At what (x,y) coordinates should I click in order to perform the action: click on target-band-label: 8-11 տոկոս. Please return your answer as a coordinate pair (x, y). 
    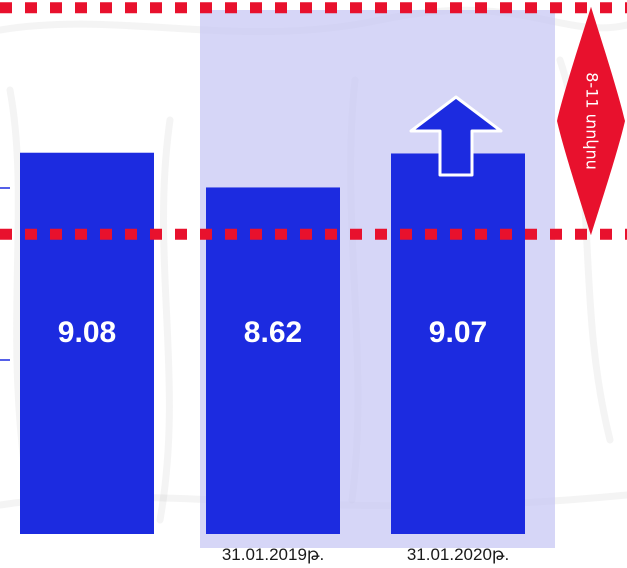
    Looking at the image, I should click on (592, 121).